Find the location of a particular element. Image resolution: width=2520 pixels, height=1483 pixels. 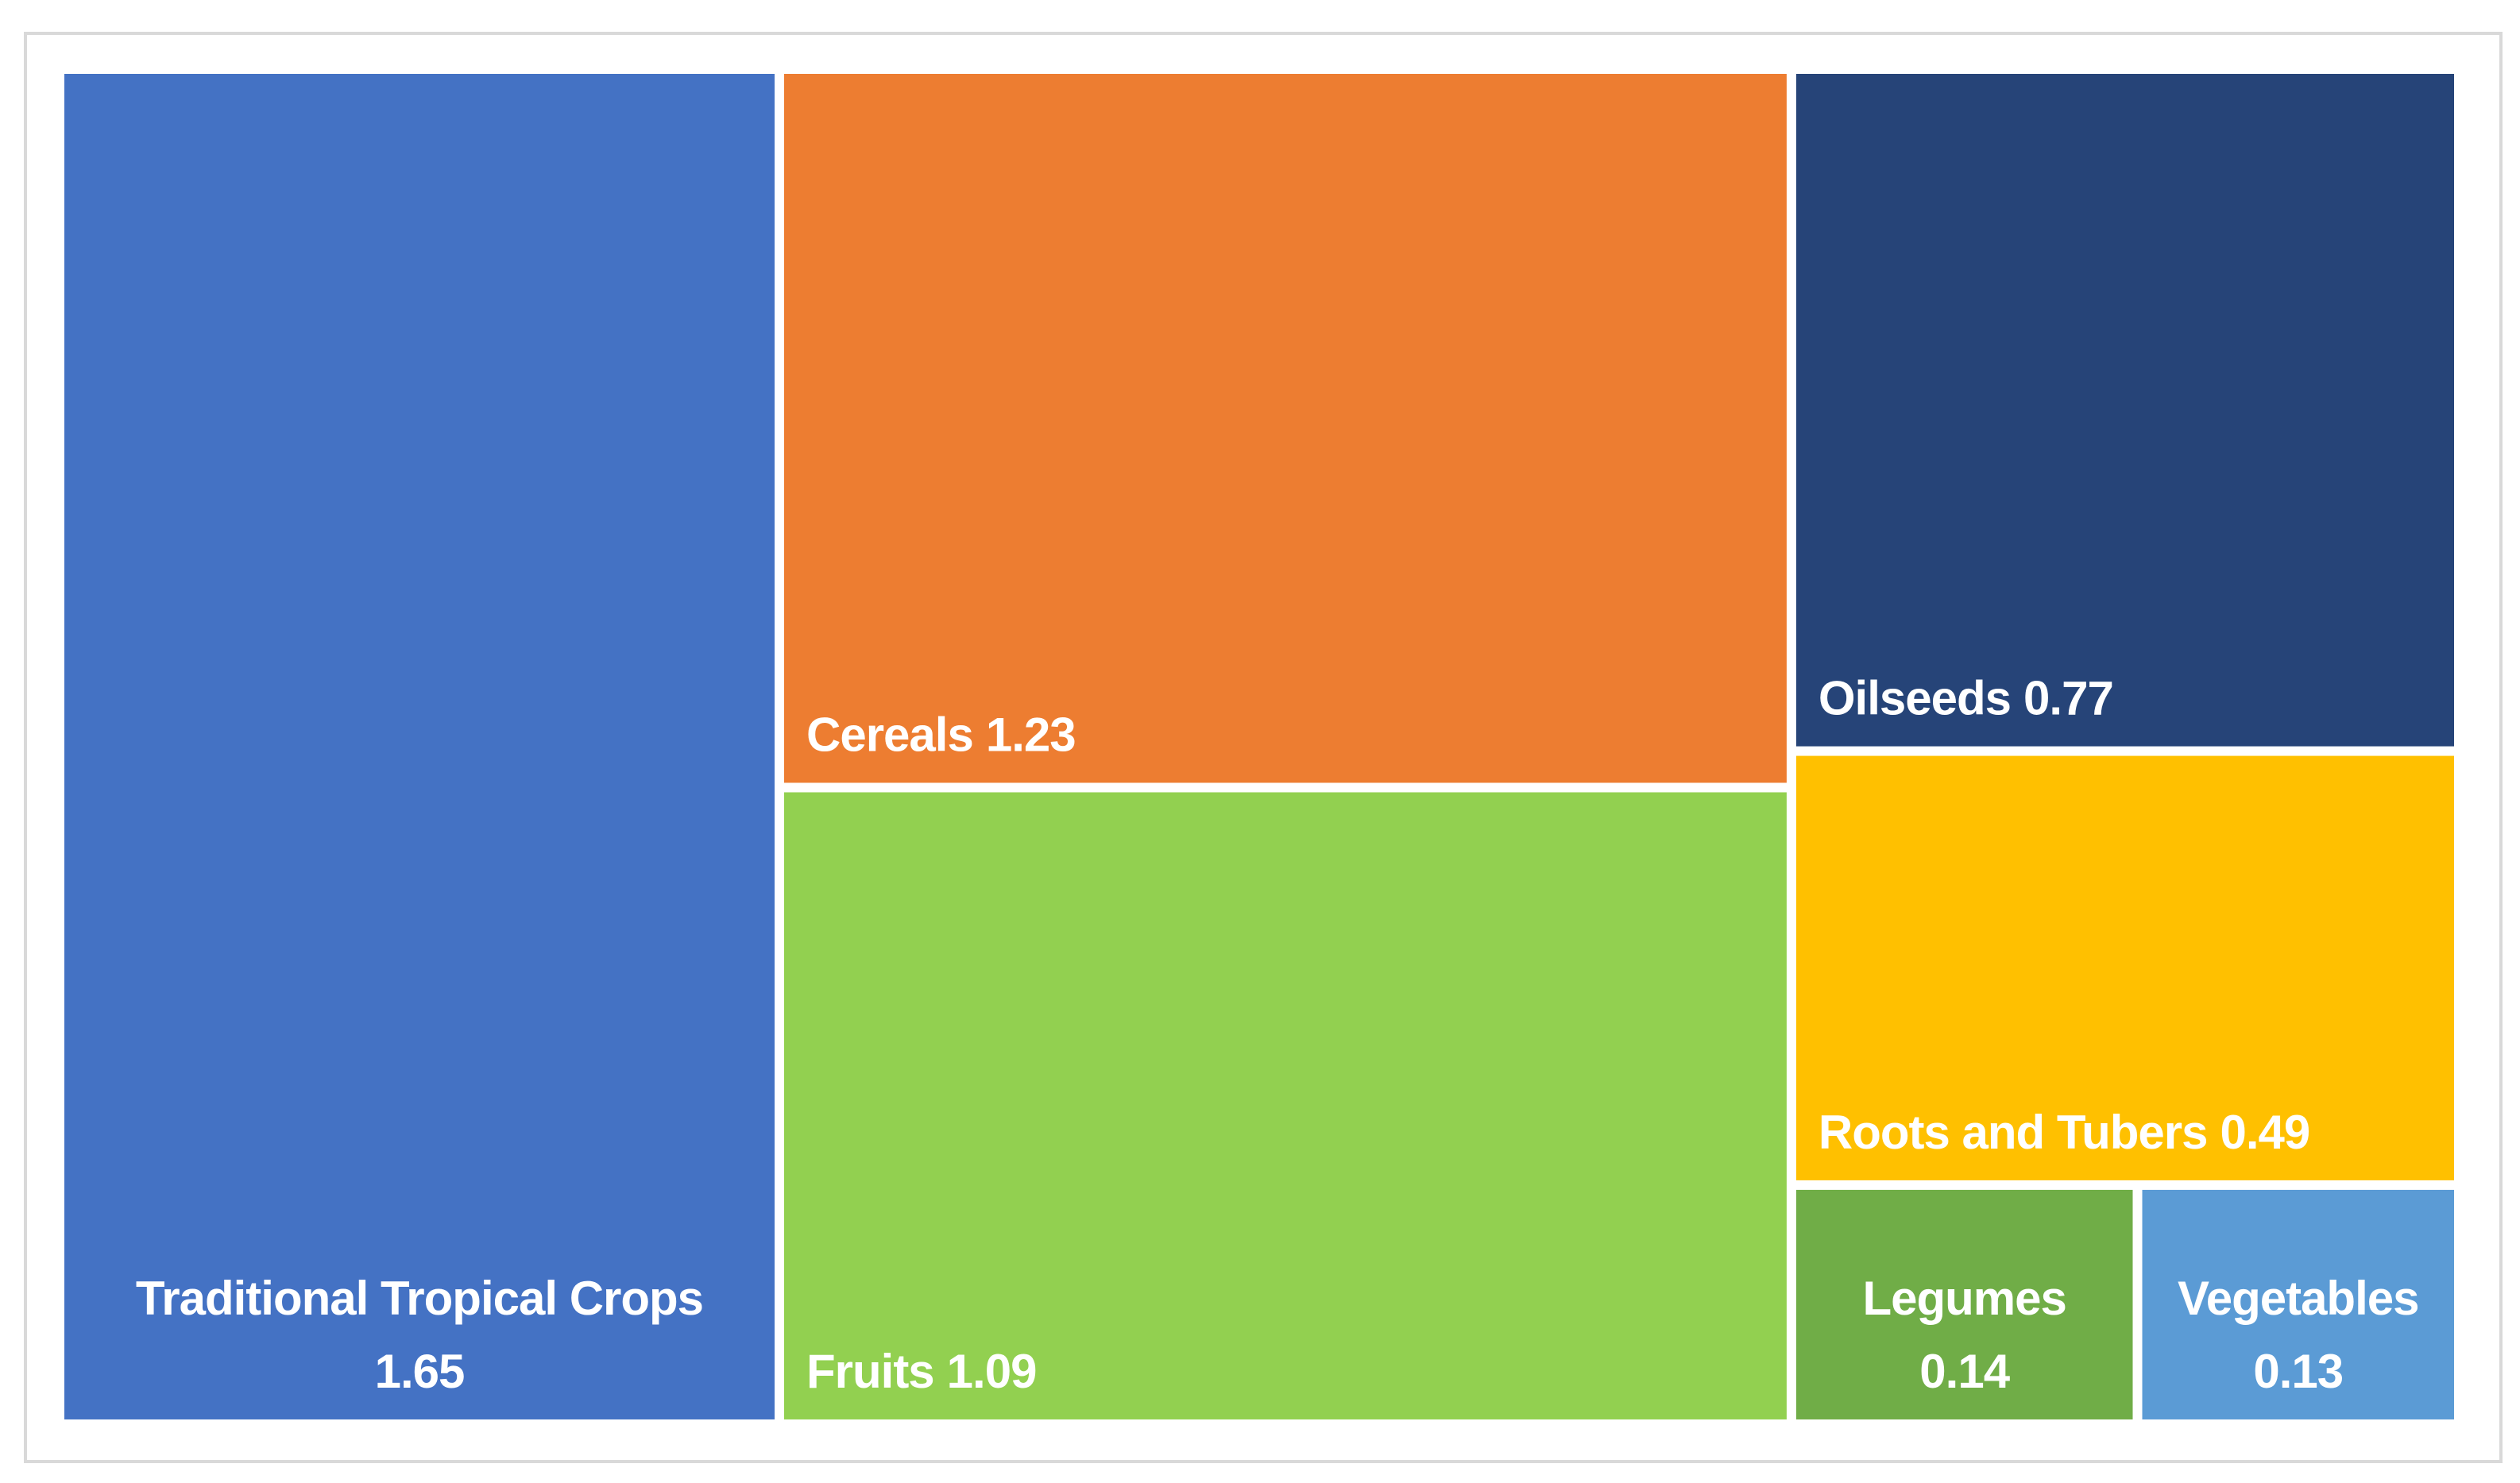

cell-label: Cereals is located at coordinates (889, 734).